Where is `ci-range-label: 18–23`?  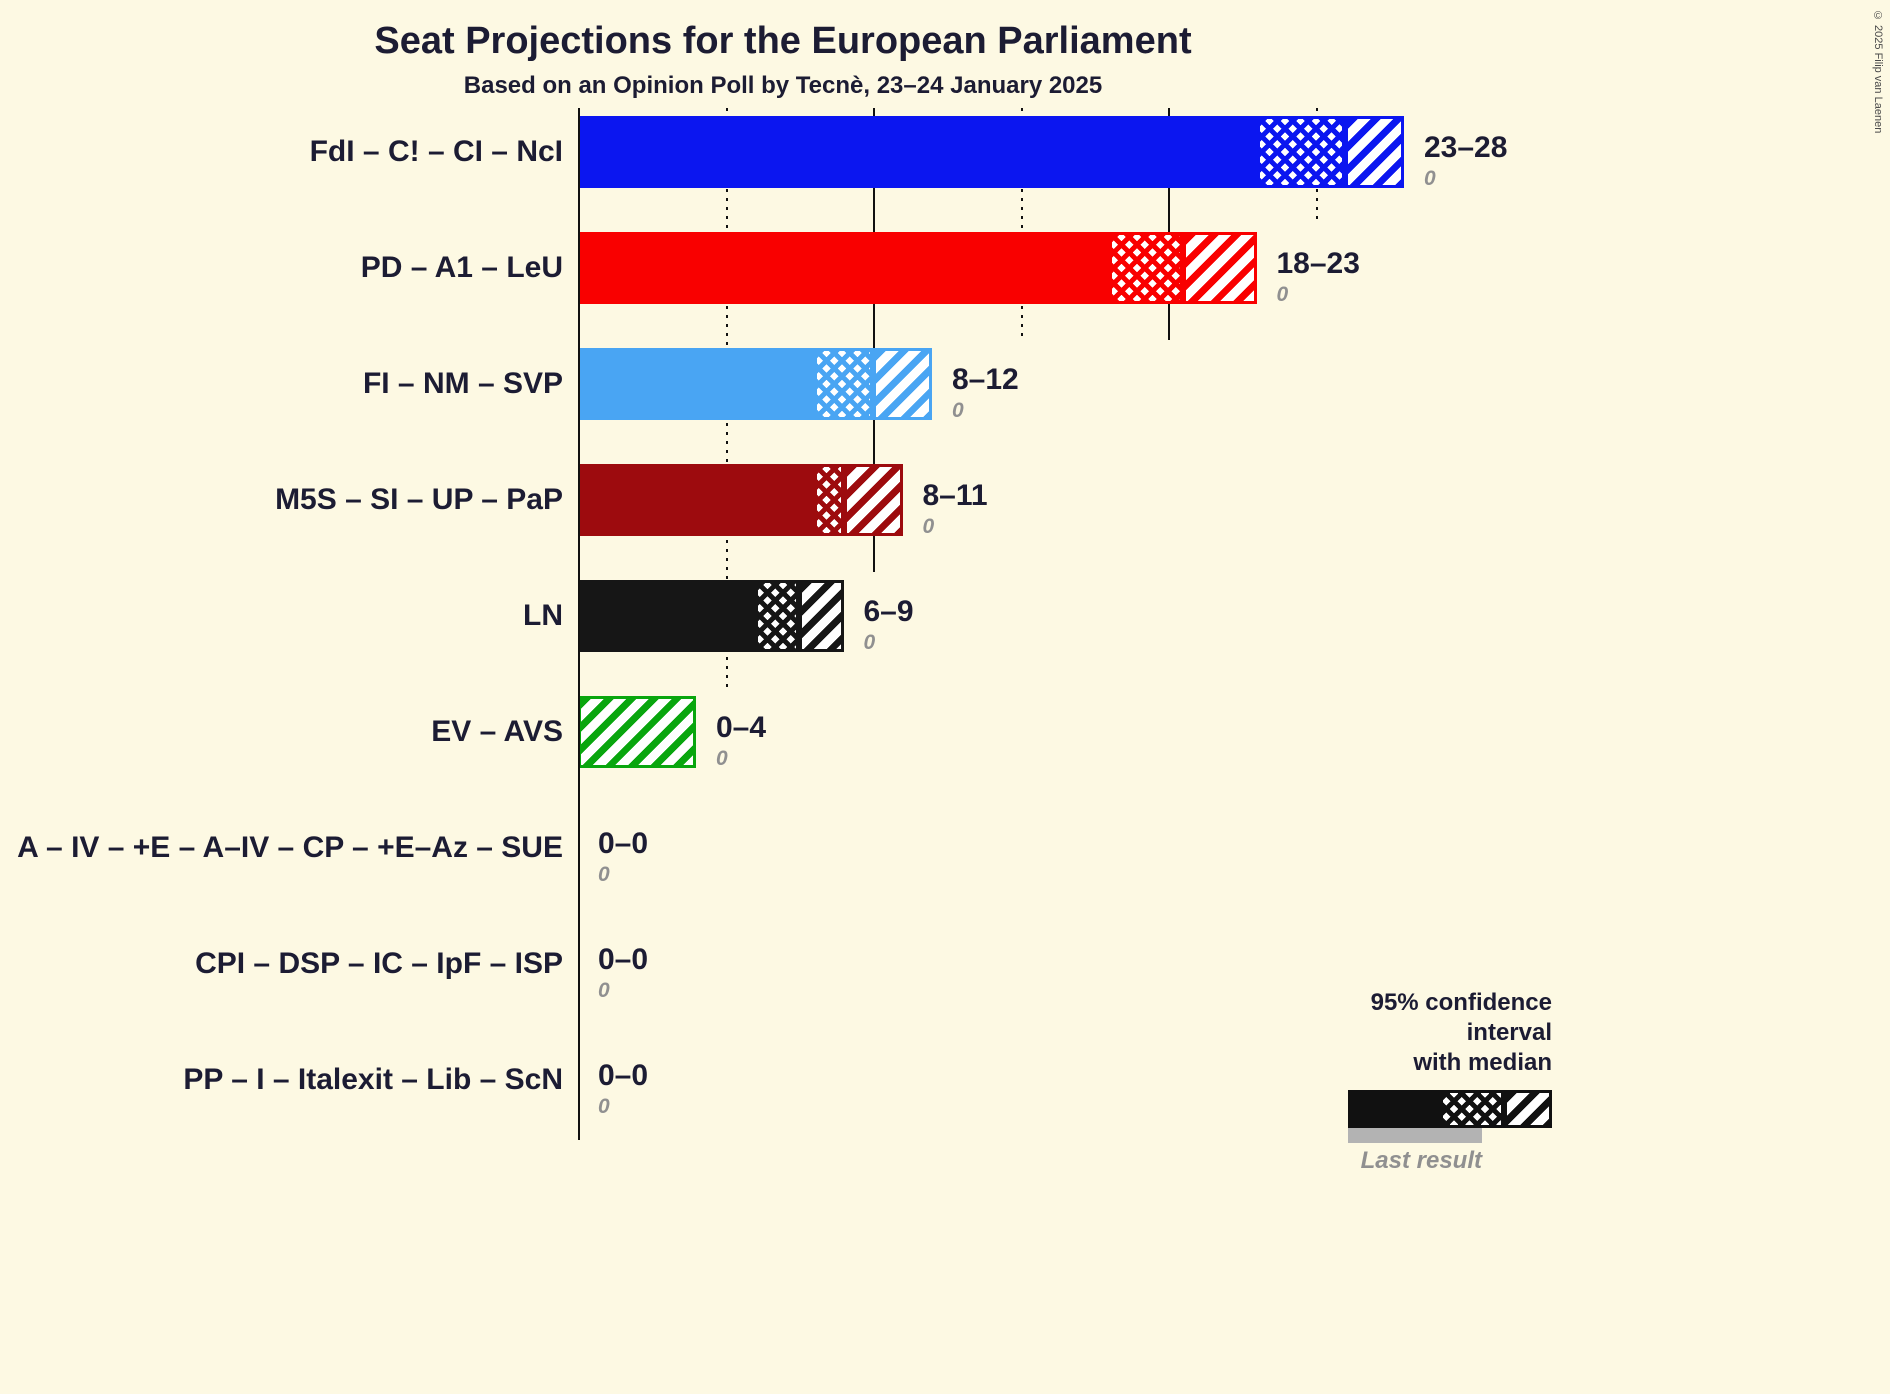 ci-range-label: 18–23 is located at coordinates (1318, 263).